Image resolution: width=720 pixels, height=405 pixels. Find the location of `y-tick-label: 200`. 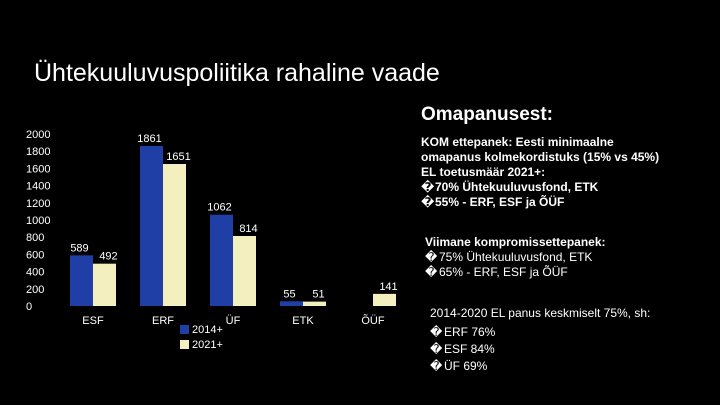

y-tick-label: 200 is located at coordinates (35, 290).